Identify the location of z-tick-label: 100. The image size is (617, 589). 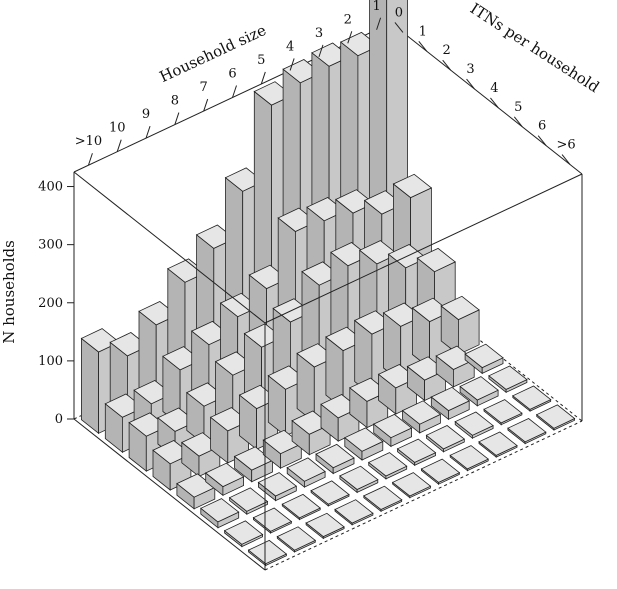
(50, 361).